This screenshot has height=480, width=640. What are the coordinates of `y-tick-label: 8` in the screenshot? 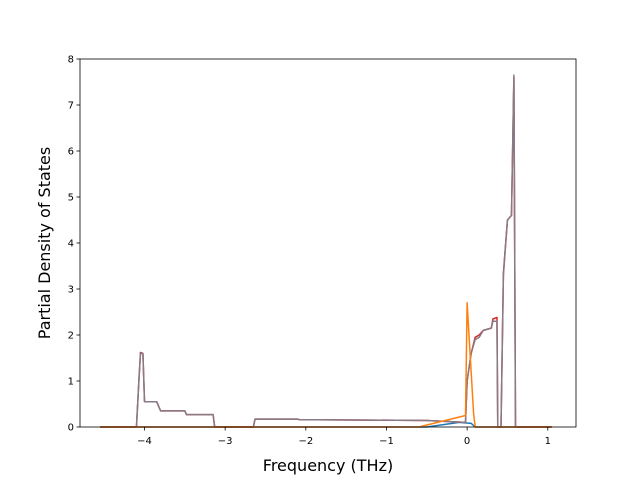 It's located at (71, 60).